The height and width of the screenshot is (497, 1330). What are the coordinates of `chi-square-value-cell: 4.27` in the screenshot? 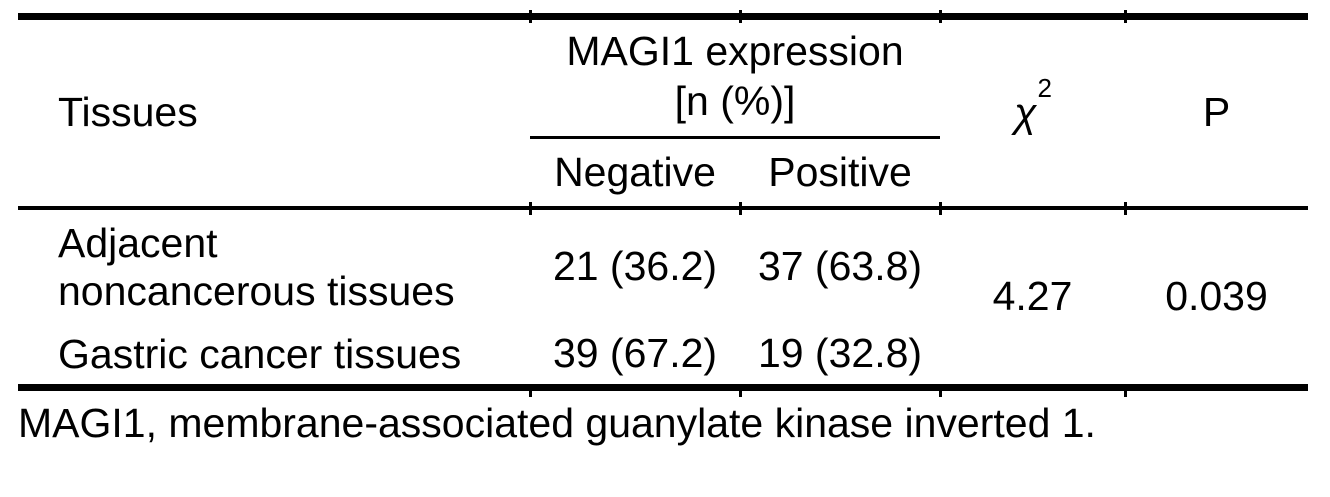 It's located at (1032, 296).